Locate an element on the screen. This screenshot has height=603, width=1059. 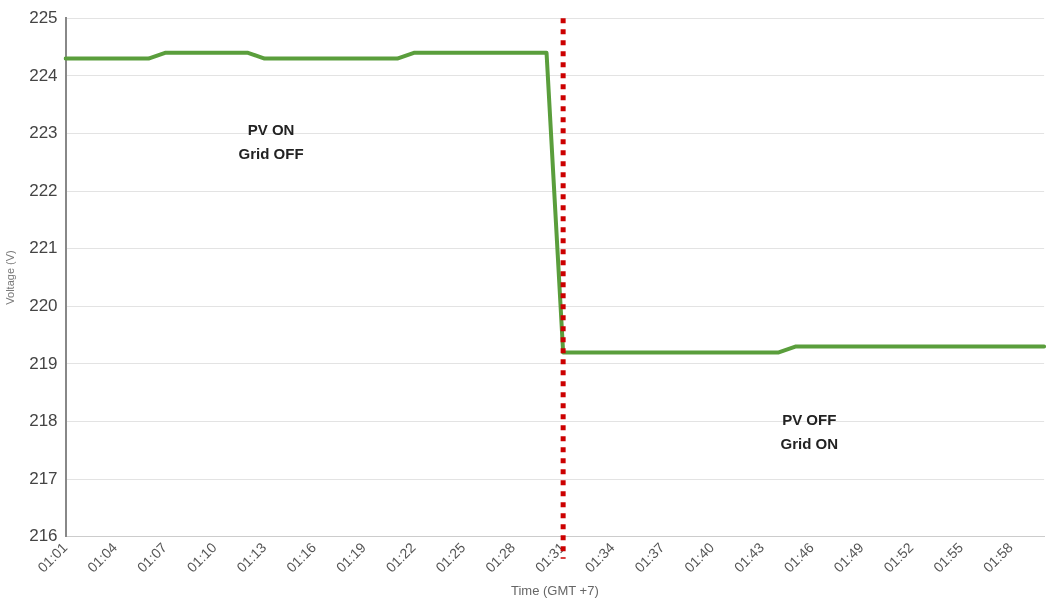
y-tick-label: 218 is located at coordinates (43, 421).